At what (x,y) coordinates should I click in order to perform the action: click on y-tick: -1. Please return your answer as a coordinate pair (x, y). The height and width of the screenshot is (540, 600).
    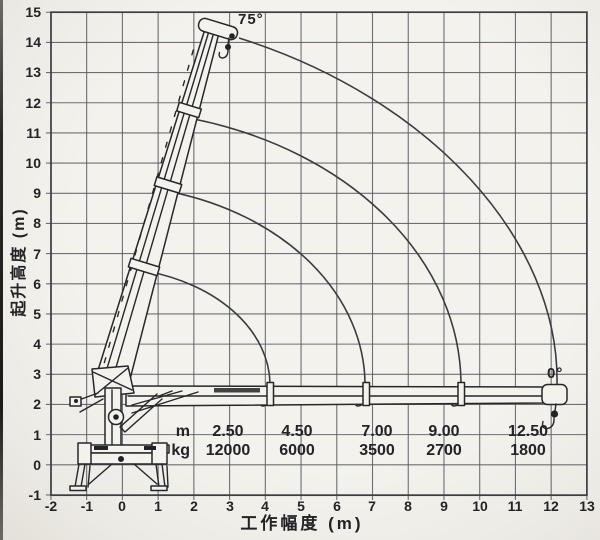
    Looking at the image, I should click on (34, 495).